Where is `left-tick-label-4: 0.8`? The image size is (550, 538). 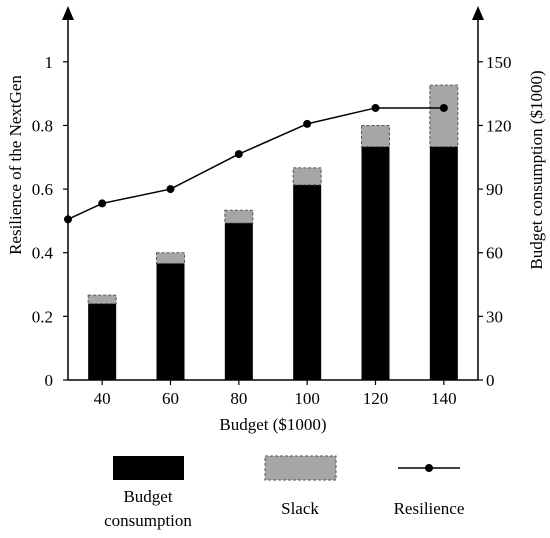 left-tick-label-4: 0.8 is located at coordinates (42, 125).